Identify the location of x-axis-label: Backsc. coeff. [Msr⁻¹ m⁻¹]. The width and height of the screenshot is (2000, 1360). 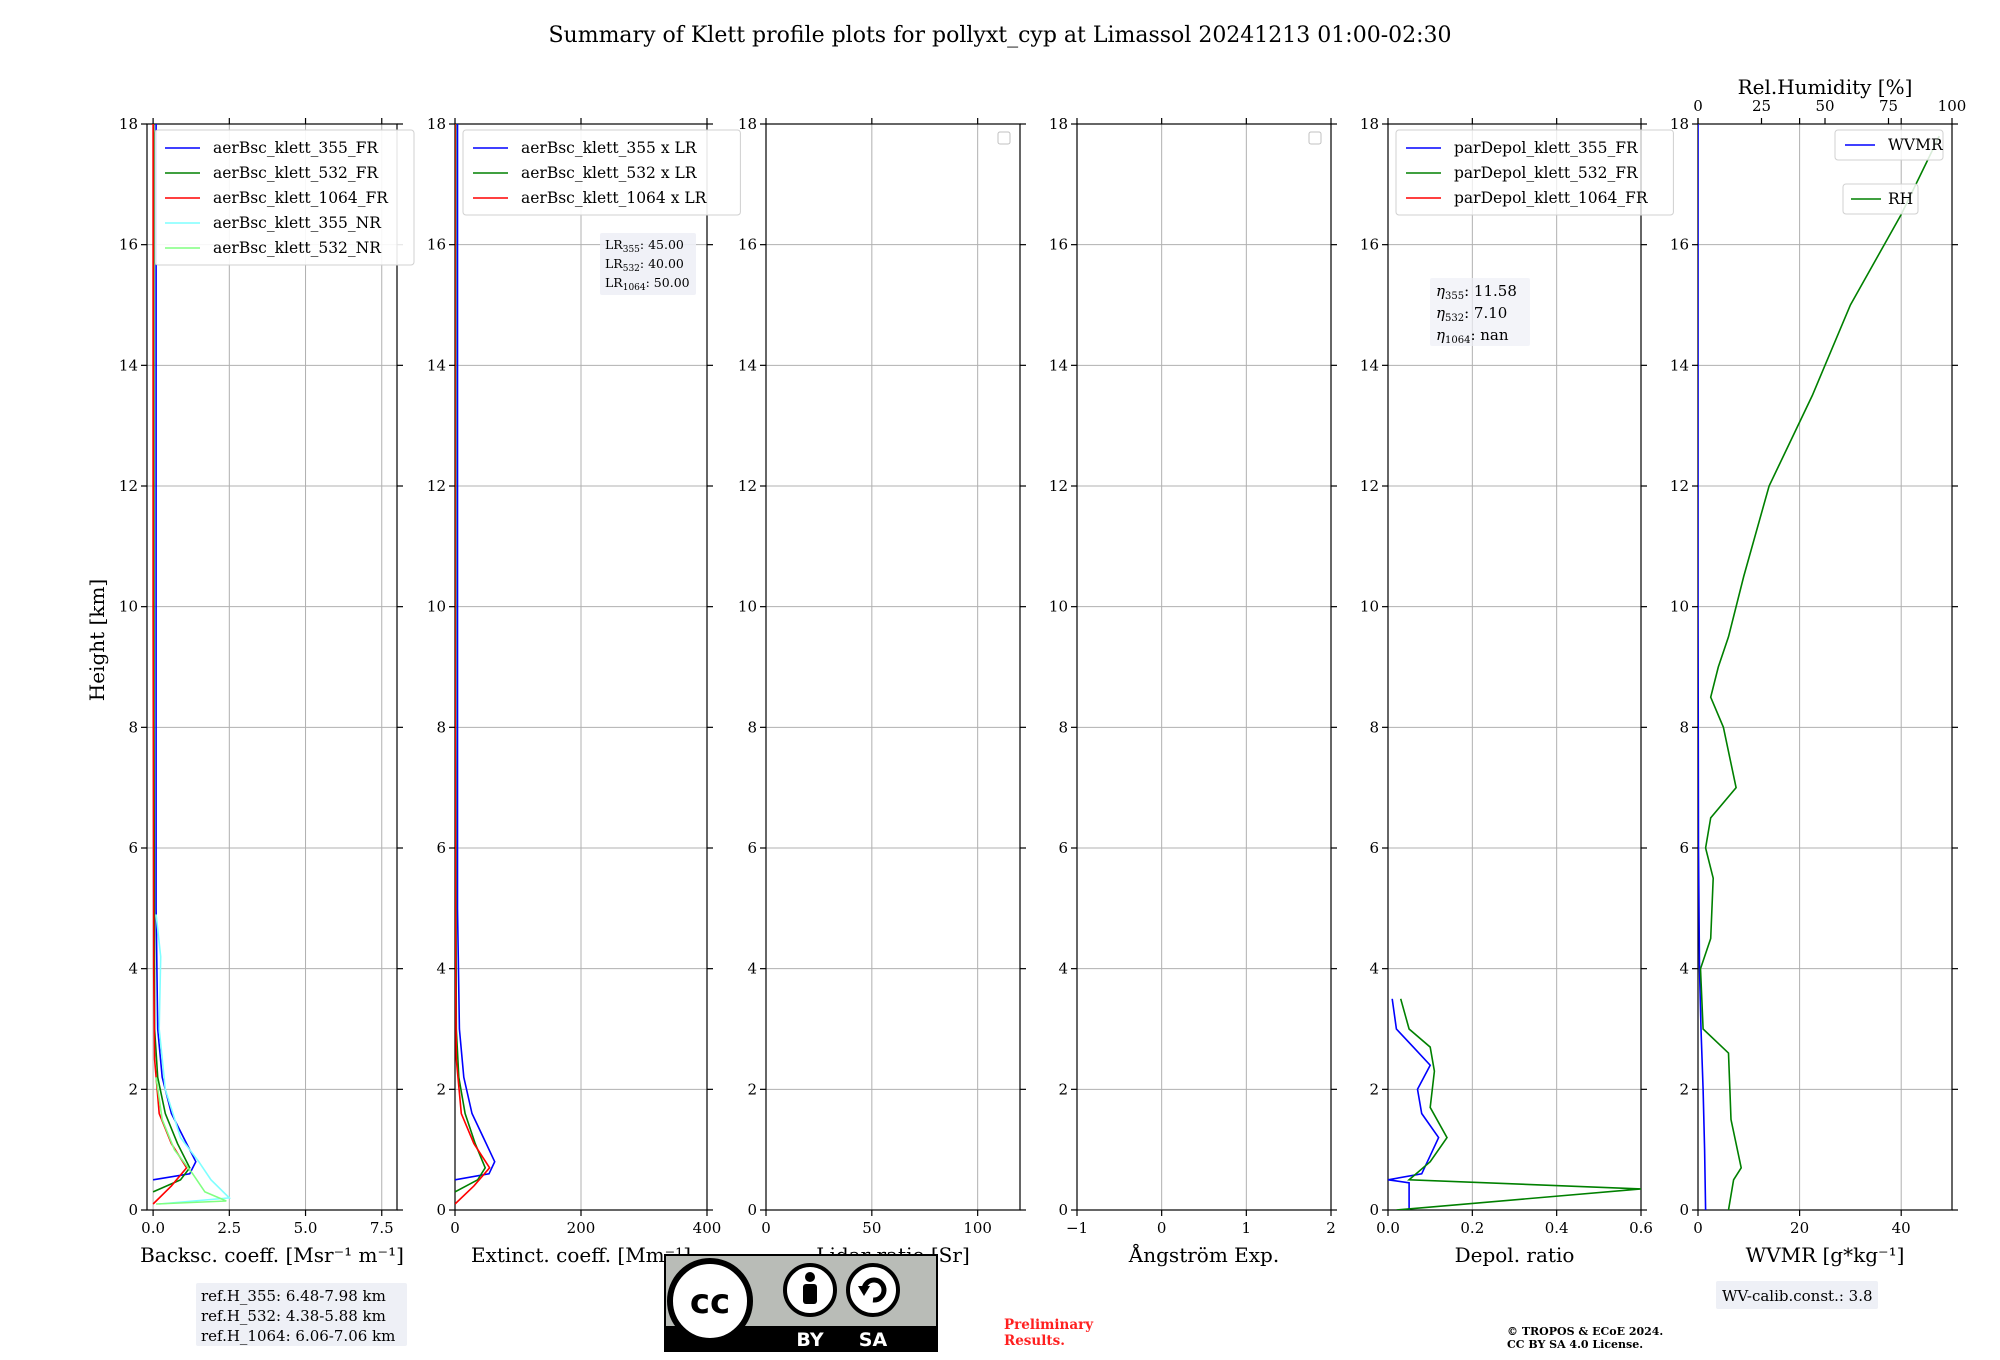
(272, 1255).